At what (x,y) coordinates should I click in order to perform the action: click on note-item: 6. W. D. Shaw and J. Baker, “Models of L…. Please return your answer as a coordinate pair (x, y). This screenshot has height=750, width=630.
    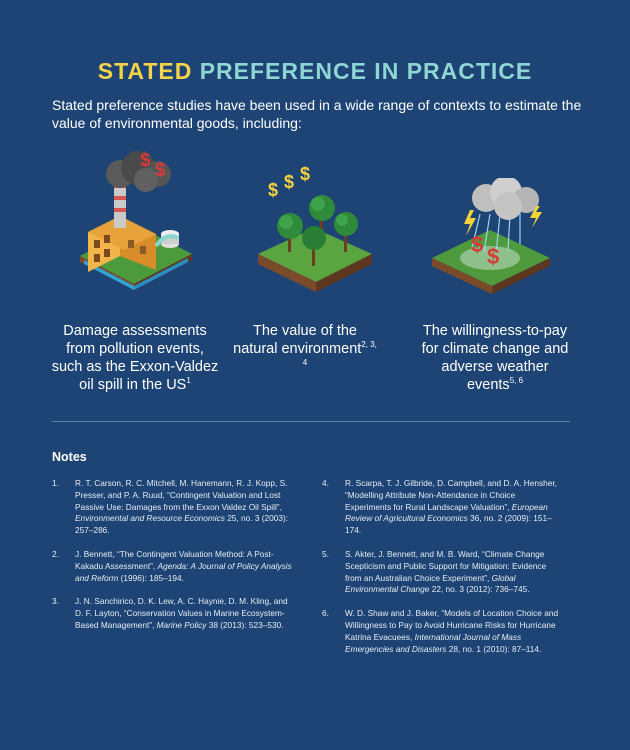
    Looking at the image, I should click on (442, 631).